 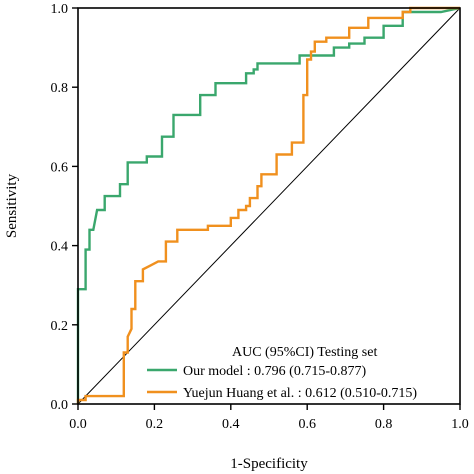 I want to click on legend-title: AUC (95%CI) Testing set, so click(x=304, y=352).